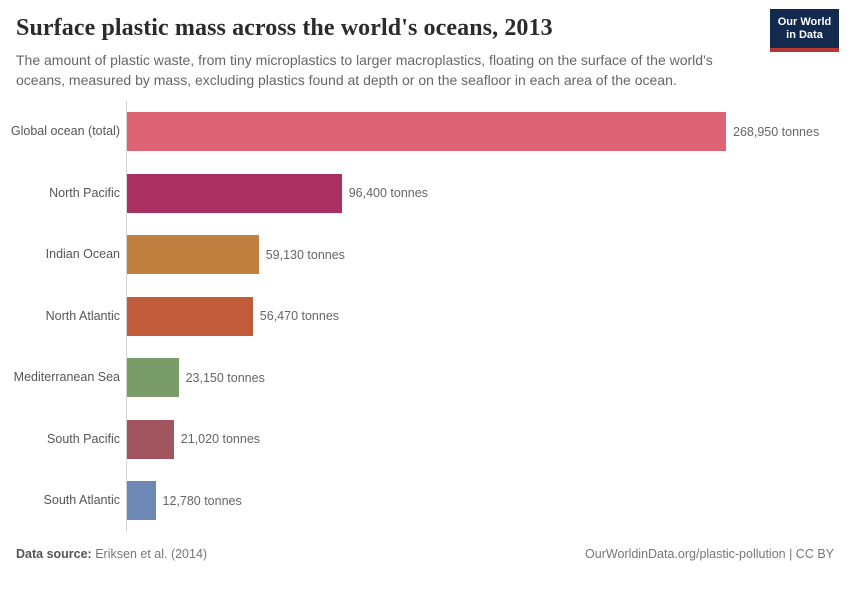 The width and height of the screenshot is (850, 600). What do you see at coordinates (804, 35) in the screenshot?
I see `owid-logo-line2: in Data` at bounding box center [804, 35].